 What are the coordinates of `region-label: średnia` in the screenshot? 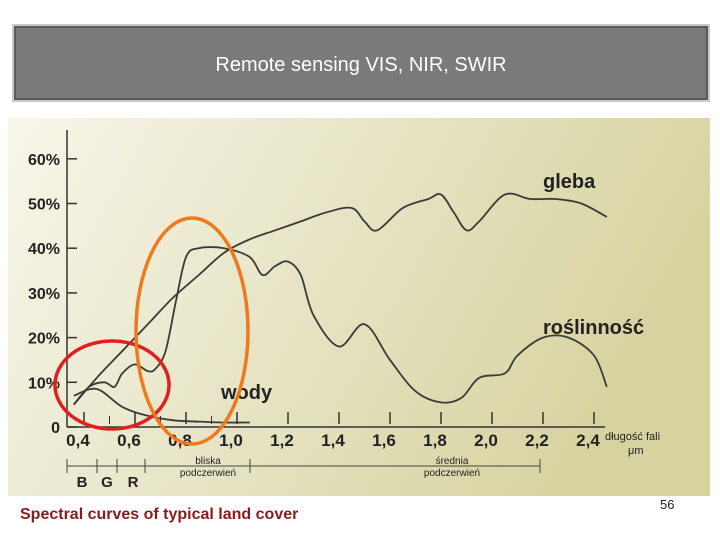 It's located at (452, 461).